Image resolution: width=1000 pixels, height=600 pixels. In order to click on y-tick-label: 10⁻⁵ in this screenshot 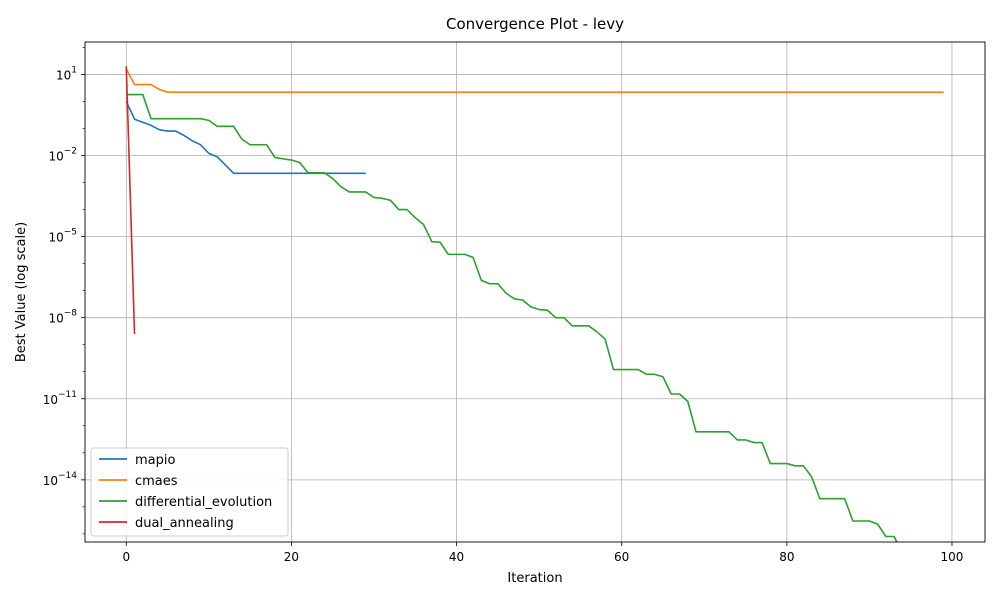, I will do `click(62, 236)`.